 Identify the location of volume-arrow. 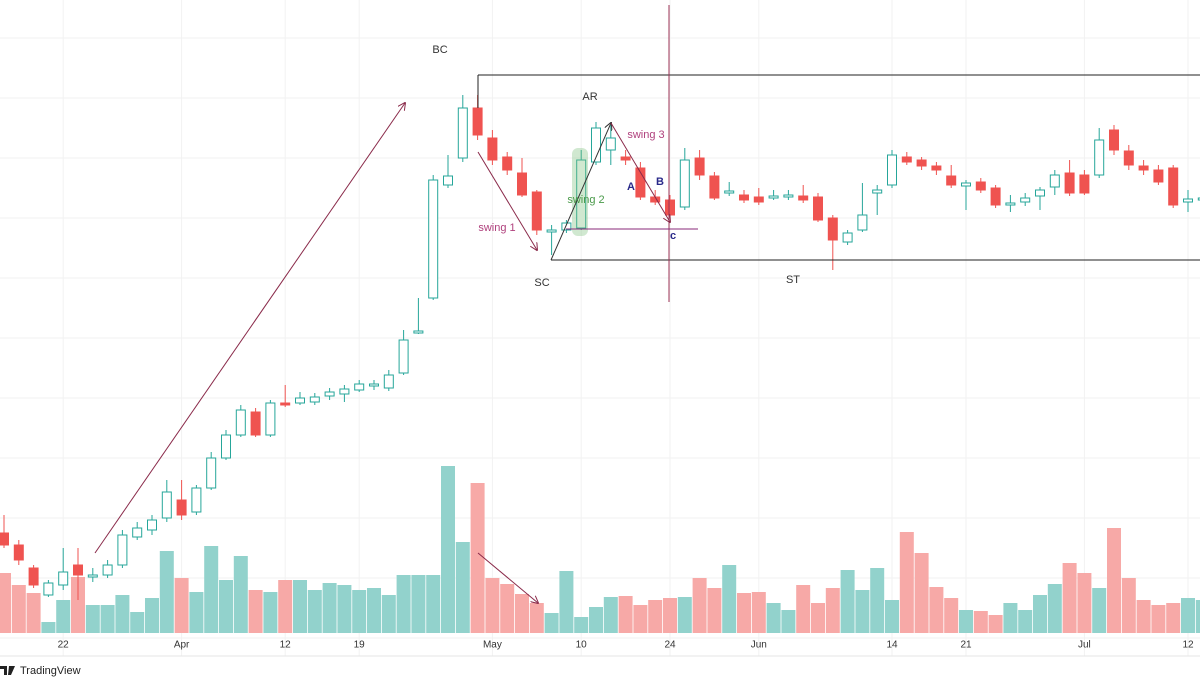
(507, 577).